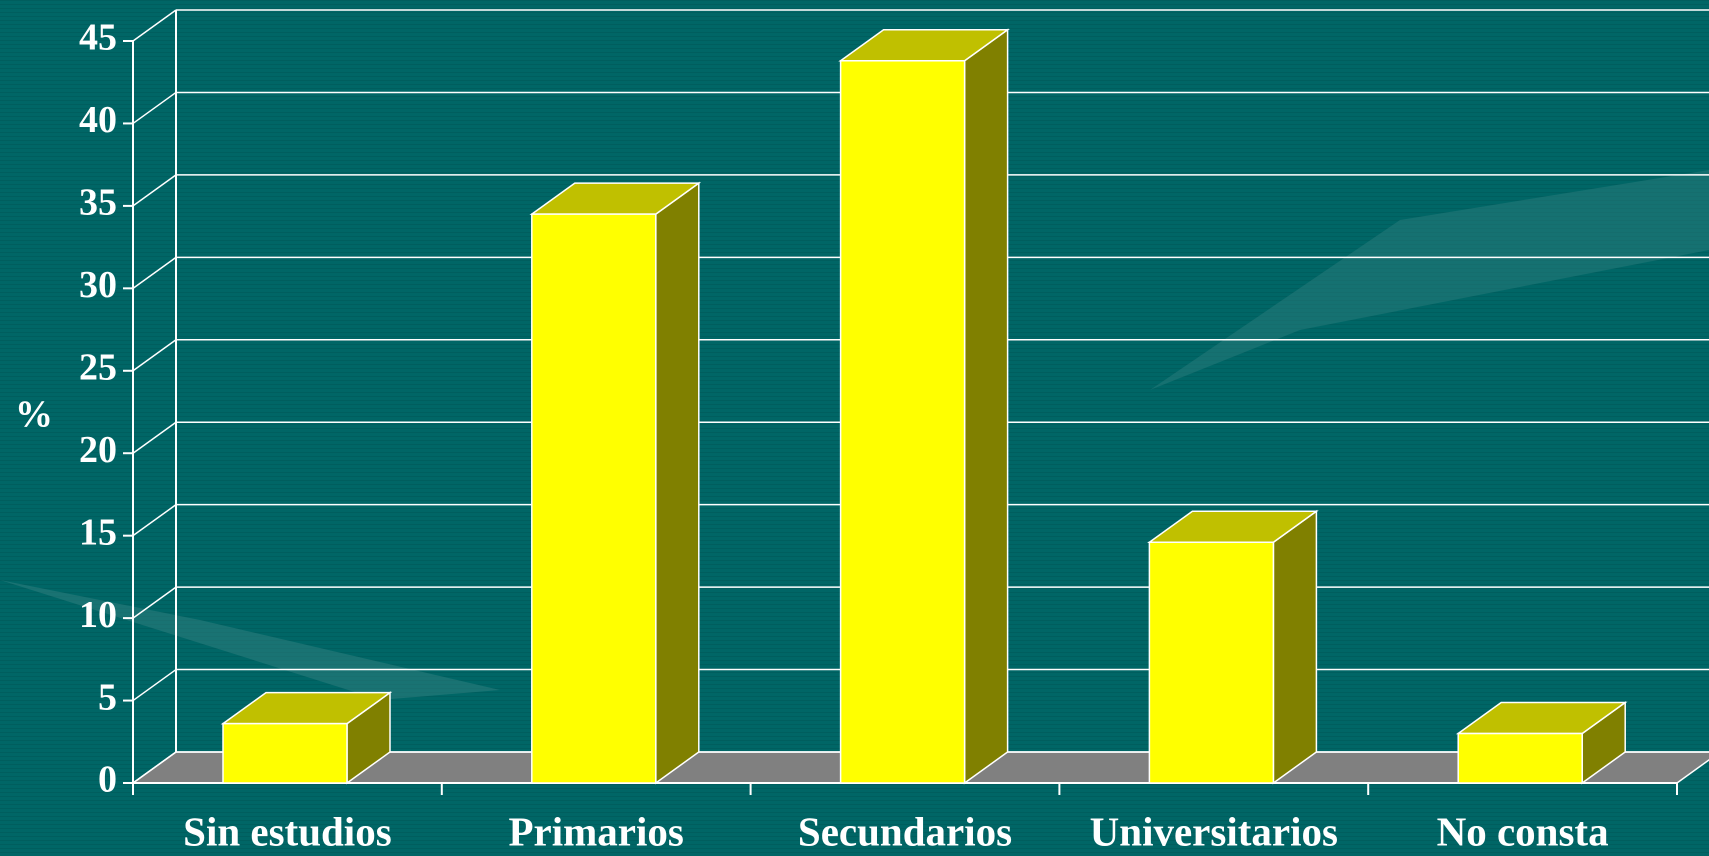  Describe the element at coordinates (98, 532) in the screenshot. I see `y-tick-label: 15` at that location.